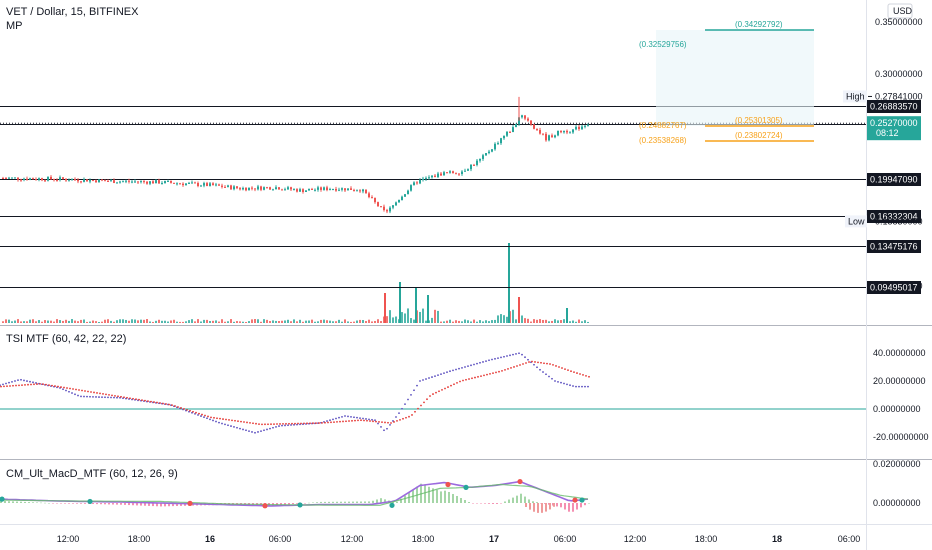 This screenshot has width=932, height=550. What do you see at coordinates (894, 180) in the screenshot?
I see `level-tag-label: 0.19947090` at bounding box center [894, 180].